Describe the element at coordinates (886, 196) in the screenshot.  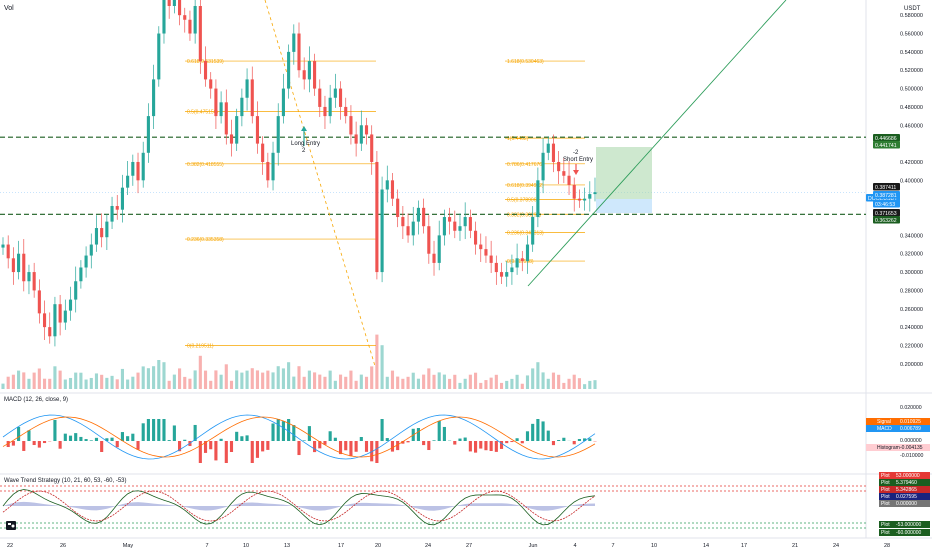
I see `price-tag: 0.387281` at that location.